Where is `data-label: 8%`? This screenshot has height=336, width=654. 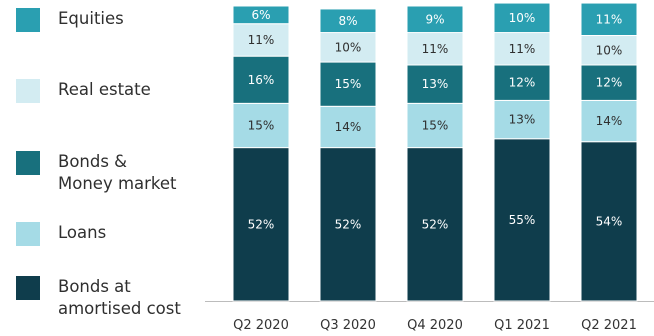
data-label: 8% is located at coordinates (347, 21).